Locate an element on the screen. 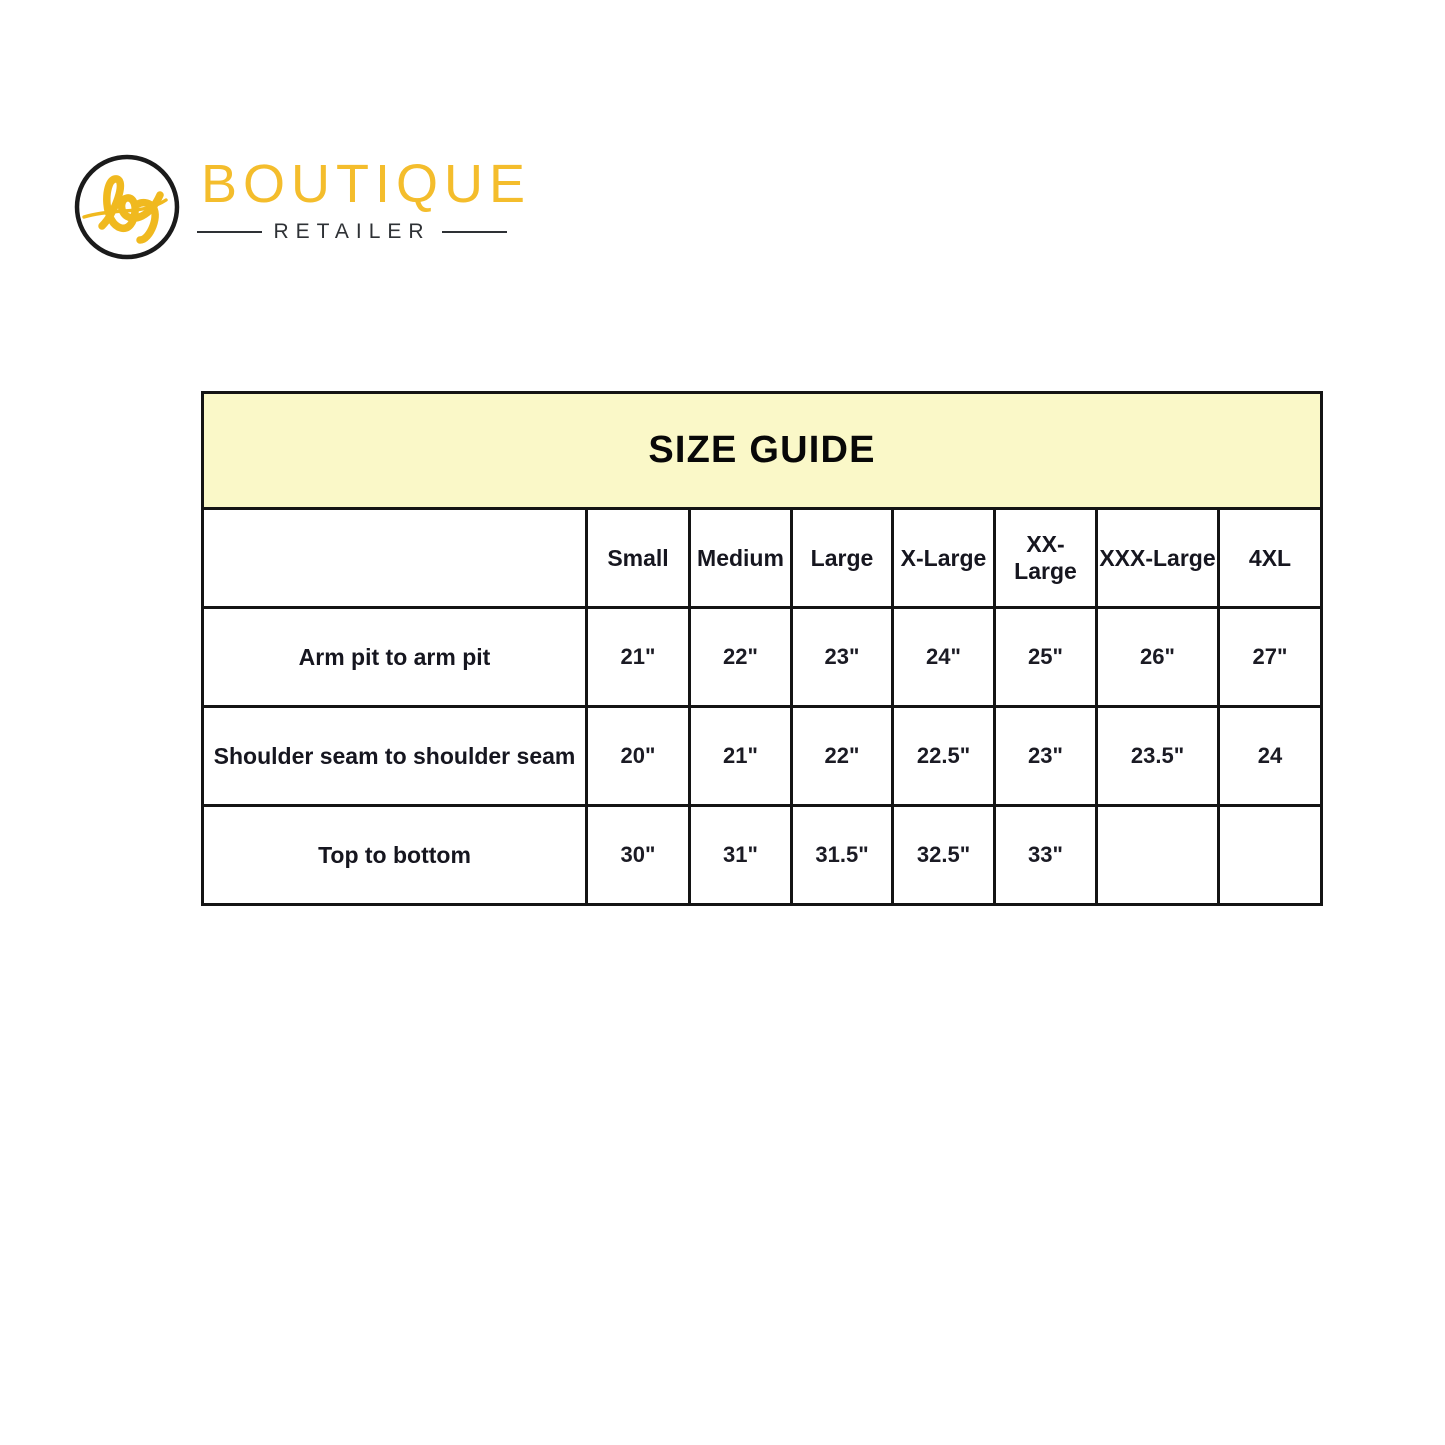 This screenshot has height=1445, width=1445. brand-monogram-icon is located at coordinates (127, 207).